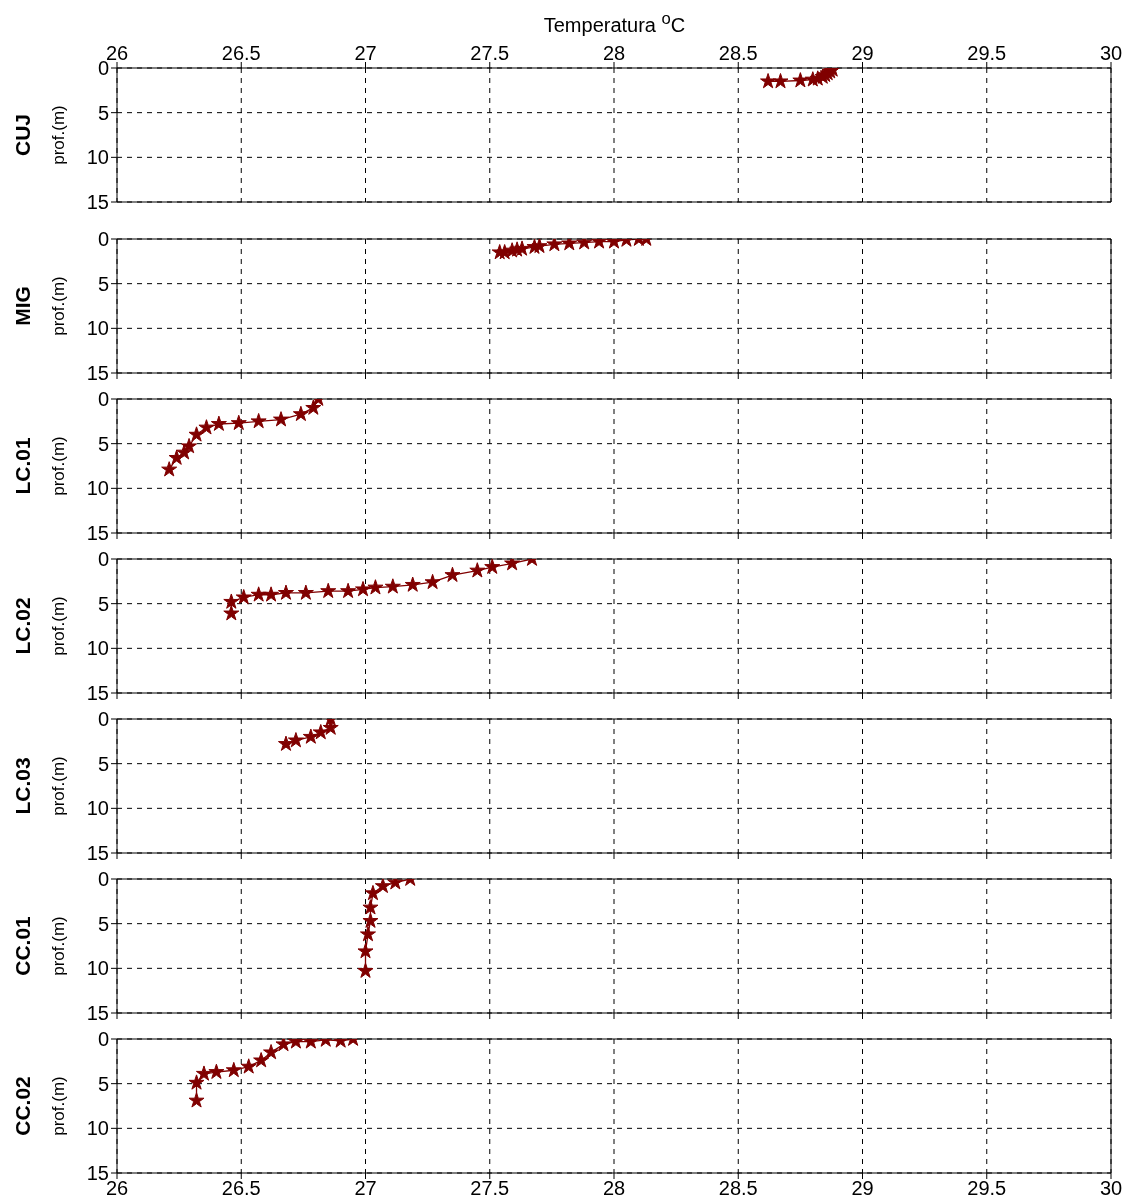 Image resolution: width=1133 pixels, height=1197 pixels. I want to click on text: LC.01, so click(23, 466).